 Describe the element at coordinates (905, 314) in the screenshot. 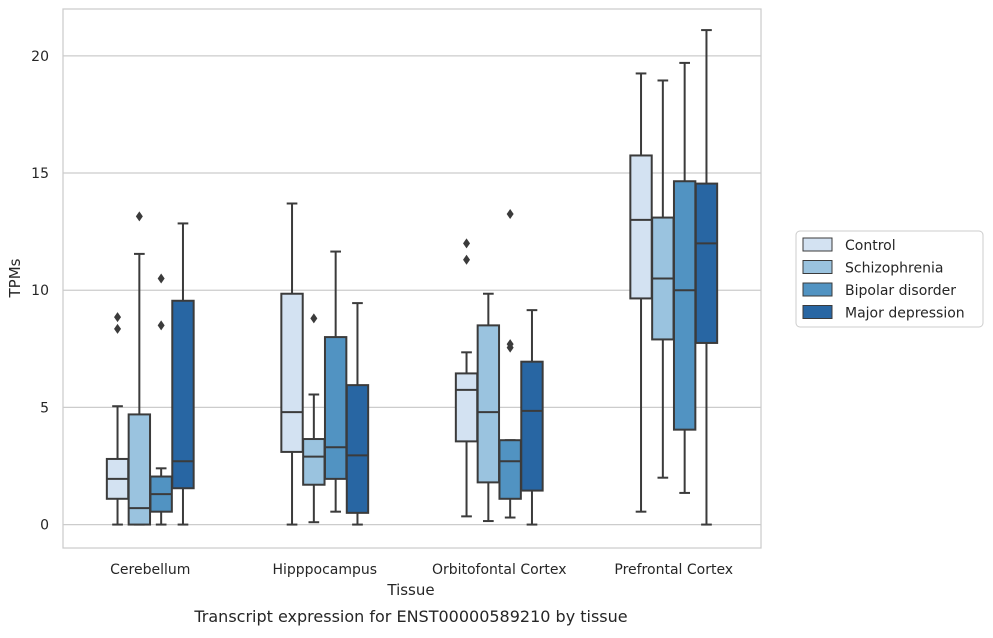

I see `legend-label: Major depression` at that location.